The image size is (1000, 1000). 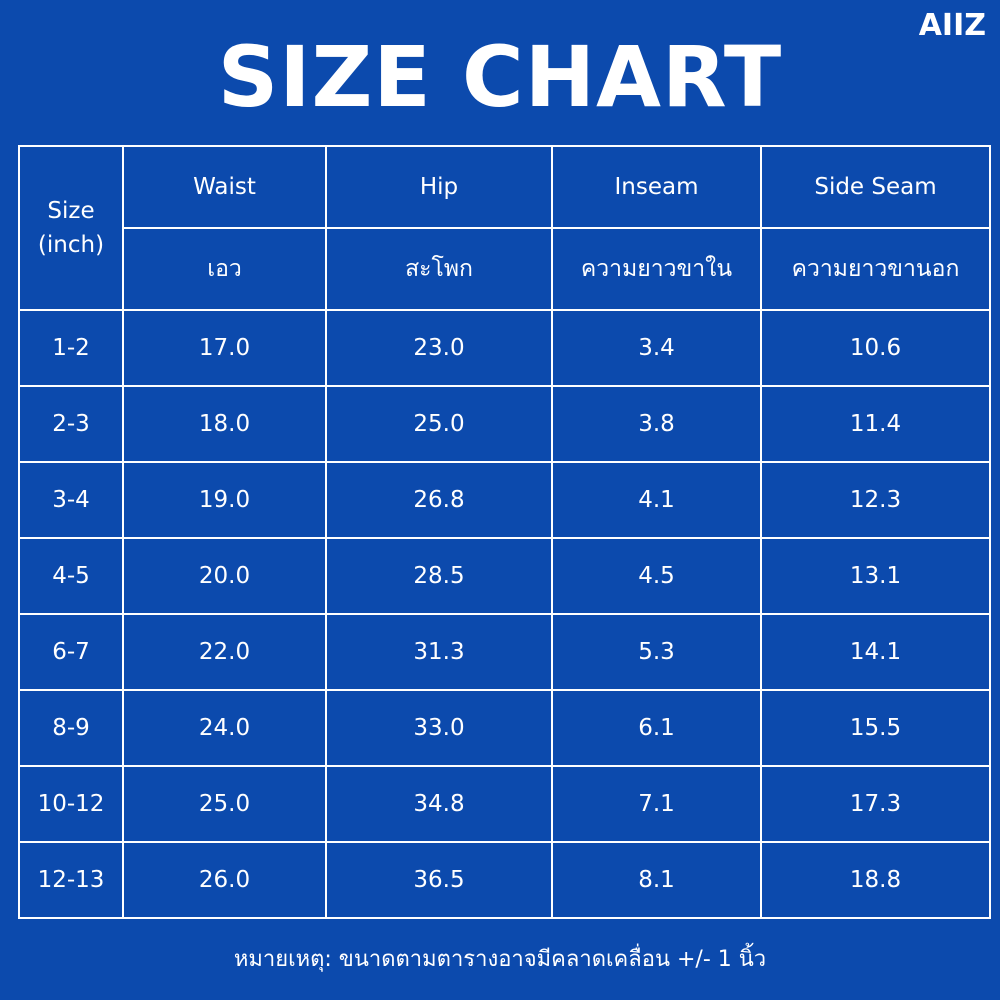 I want to click on side-seam-cell: 14.1, so click(x=875, y=652).